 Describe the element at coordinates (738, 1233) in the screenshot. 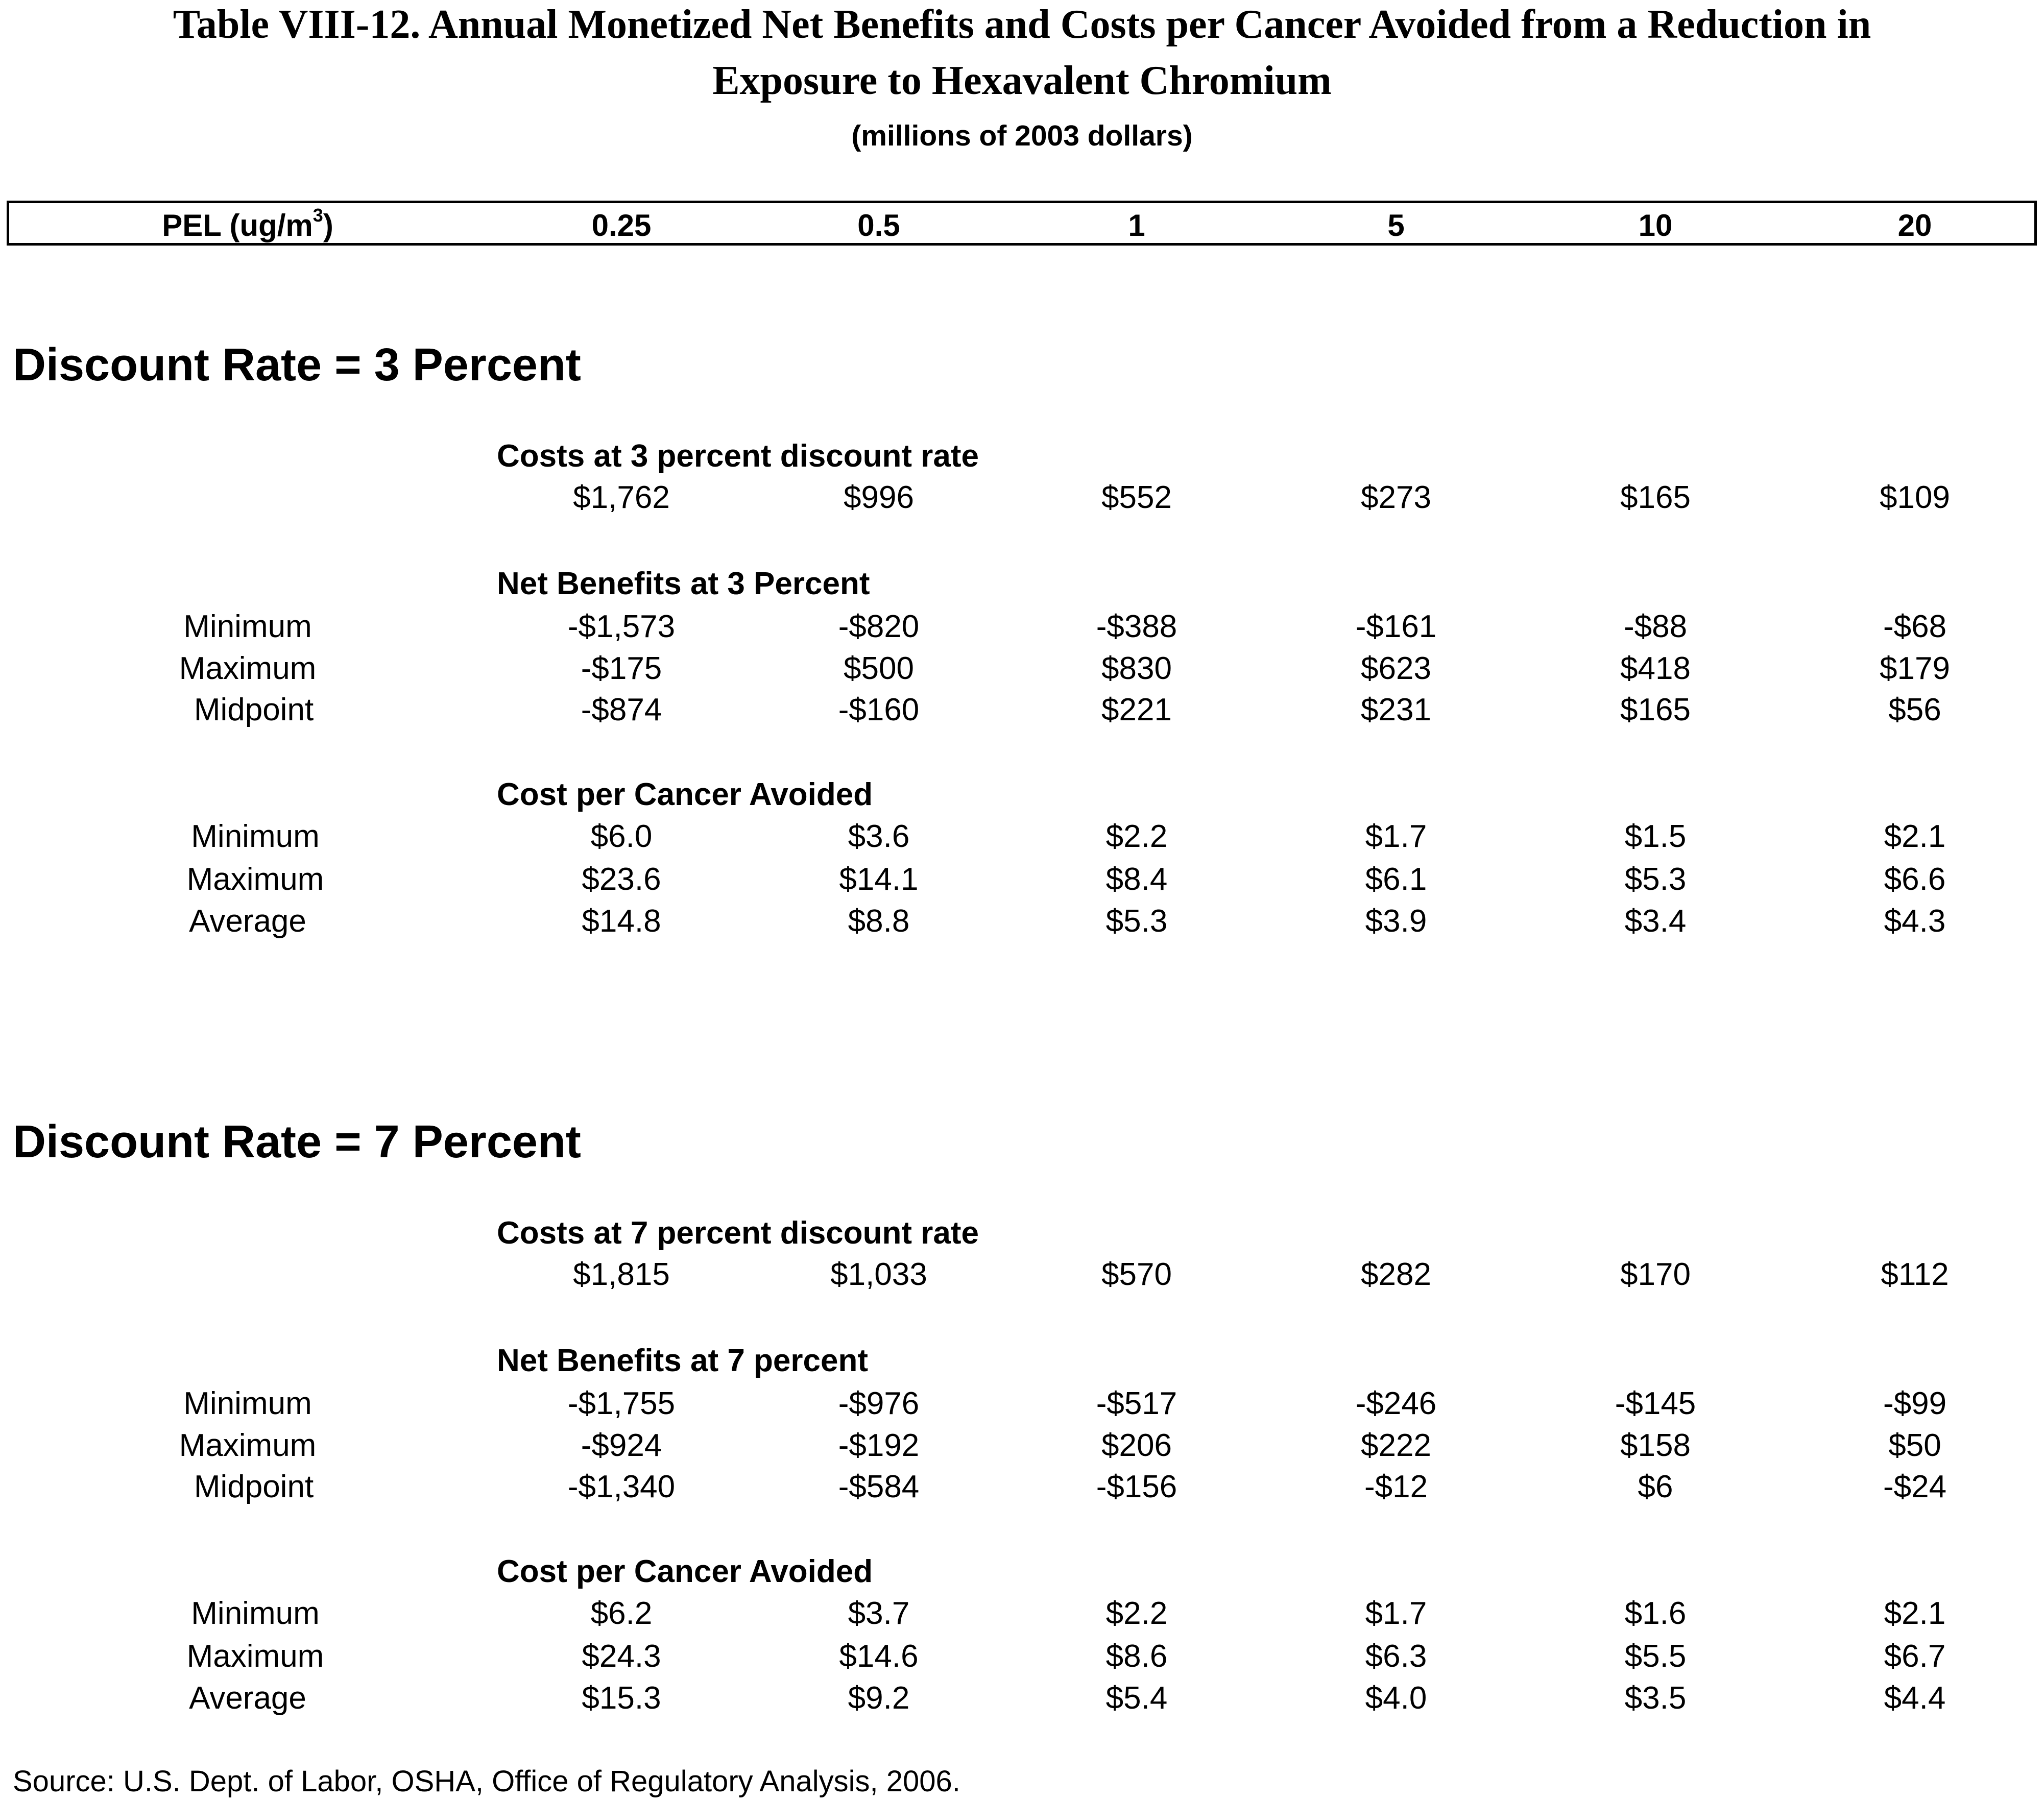

I see `costs-subheading: Costs at 7 percent discount rate` at that location.